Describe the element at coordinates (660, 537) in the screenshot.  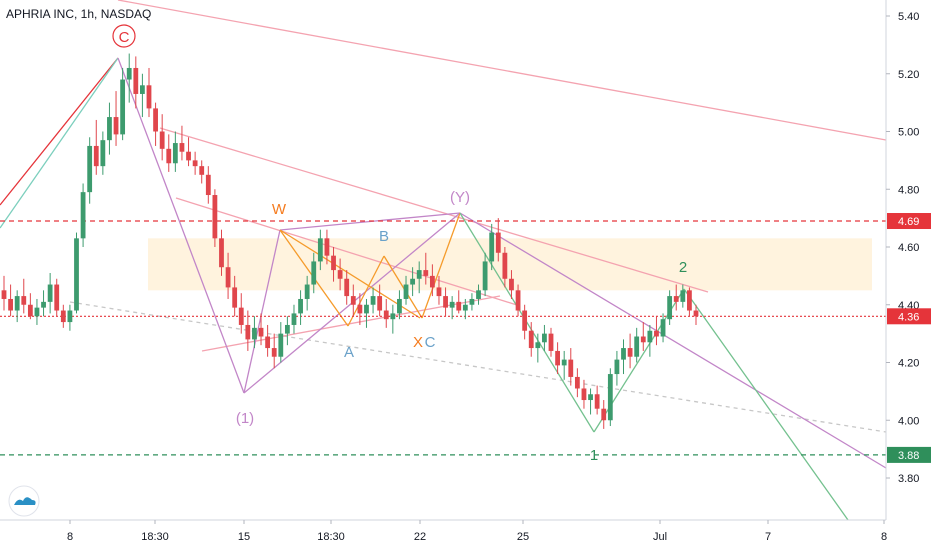
I see `time-tick-label: Jul` at that location.